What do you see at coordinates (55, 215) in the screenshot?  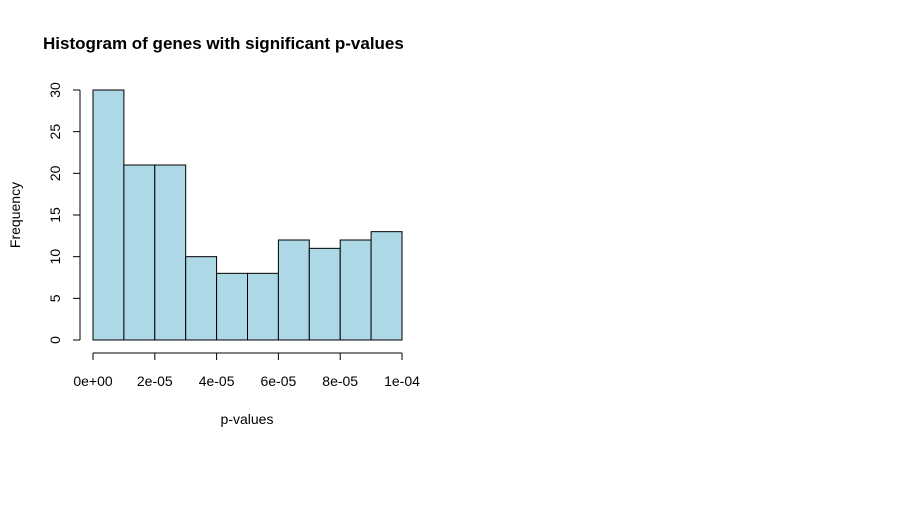 I see `y-tick-label: 15` at bounding box center [55, 215].